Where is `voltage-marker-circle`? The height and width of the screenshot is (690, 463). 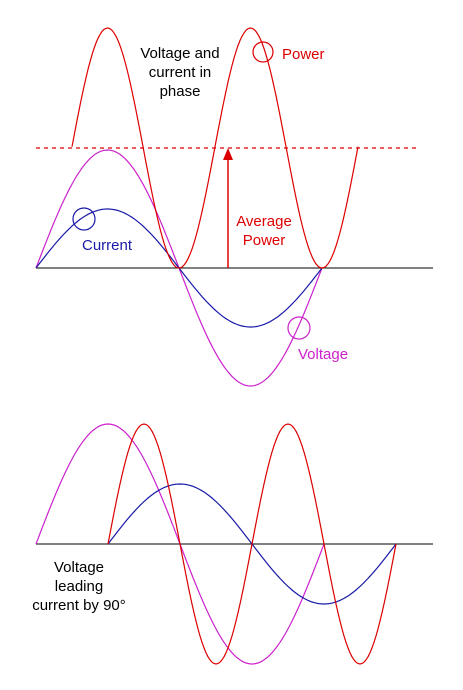 voltage-marker-circle is located at coordinates (299, 328).